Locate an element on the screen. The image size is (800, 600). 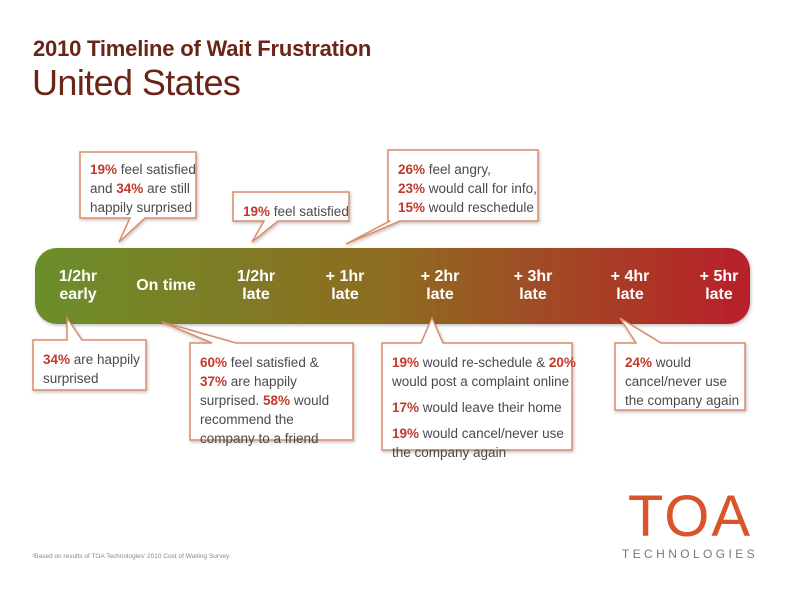
callout-line: surprised. 58% would is located at coordinates (272, 400).